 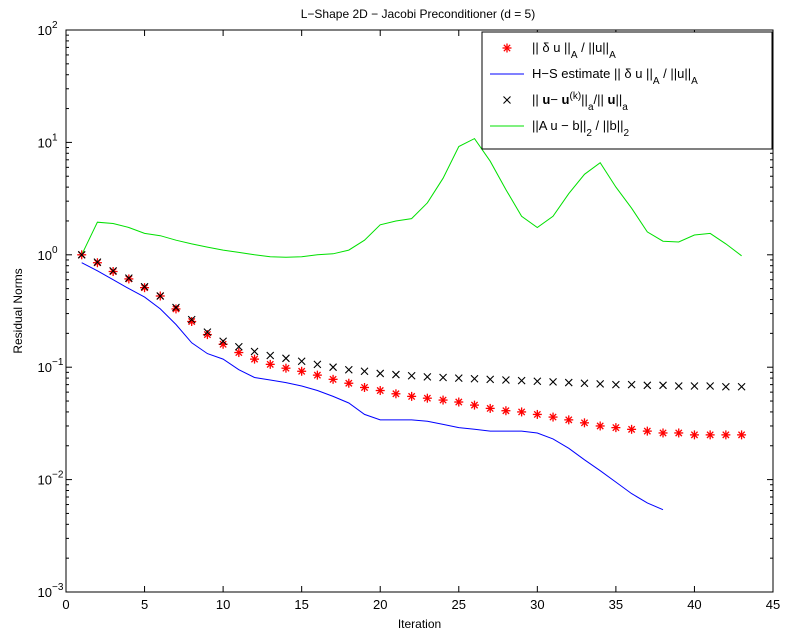 I want to click on legend-entry-0: || δ u ||A / ||u||A, so click(x=574, y=50).